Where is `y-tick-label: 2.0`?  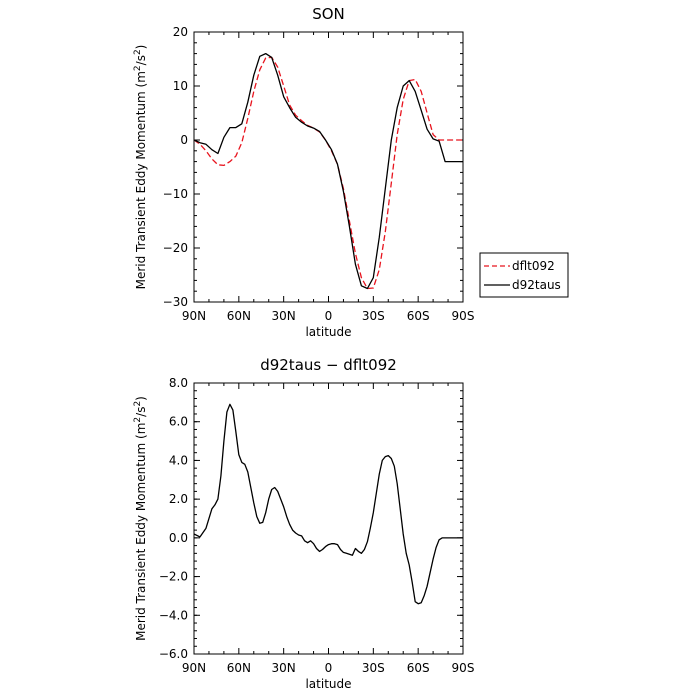
y-tick-label: 2.0 is located at coordinates (178, 499).